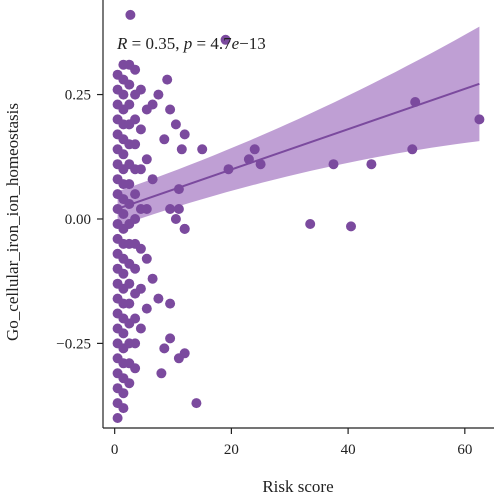  Describe the element at coordinates (464, 450) in the screenshot. I see `x-tick-label: 60` at that location.